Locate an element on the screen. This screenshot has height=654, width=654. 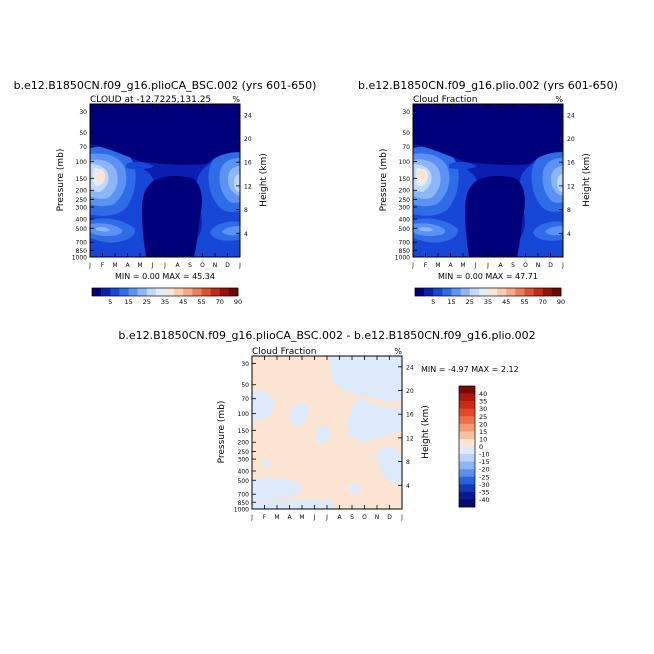
panel-a-colorbar-label: 35 is located at coordinates (165, 302).